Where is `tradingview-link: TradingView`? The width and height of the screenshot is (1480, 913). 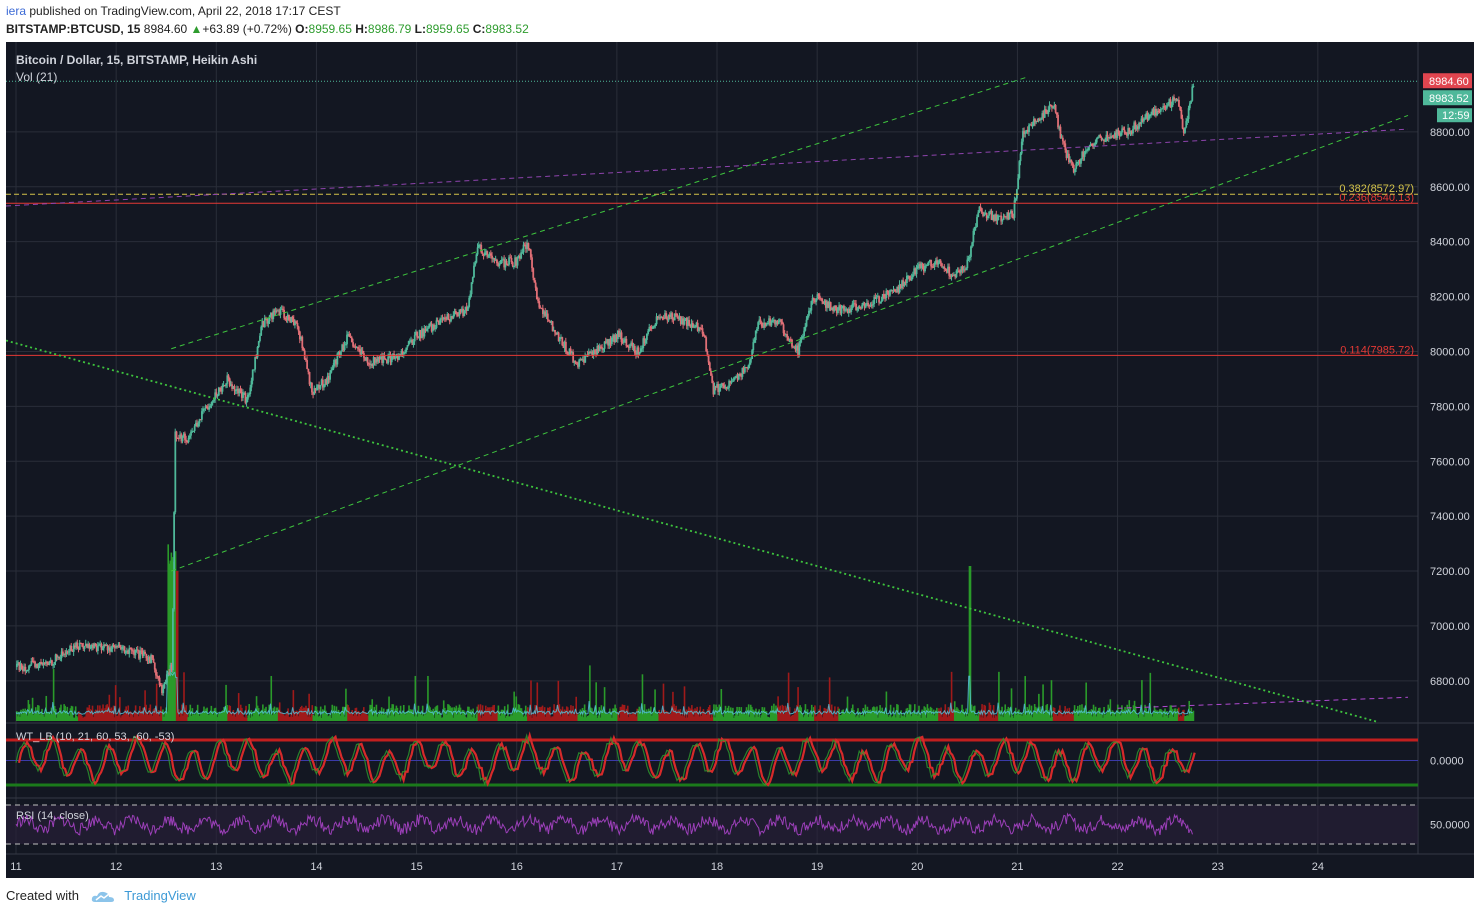
tradingview-link: TradingView is located at coordinates (160, 895).